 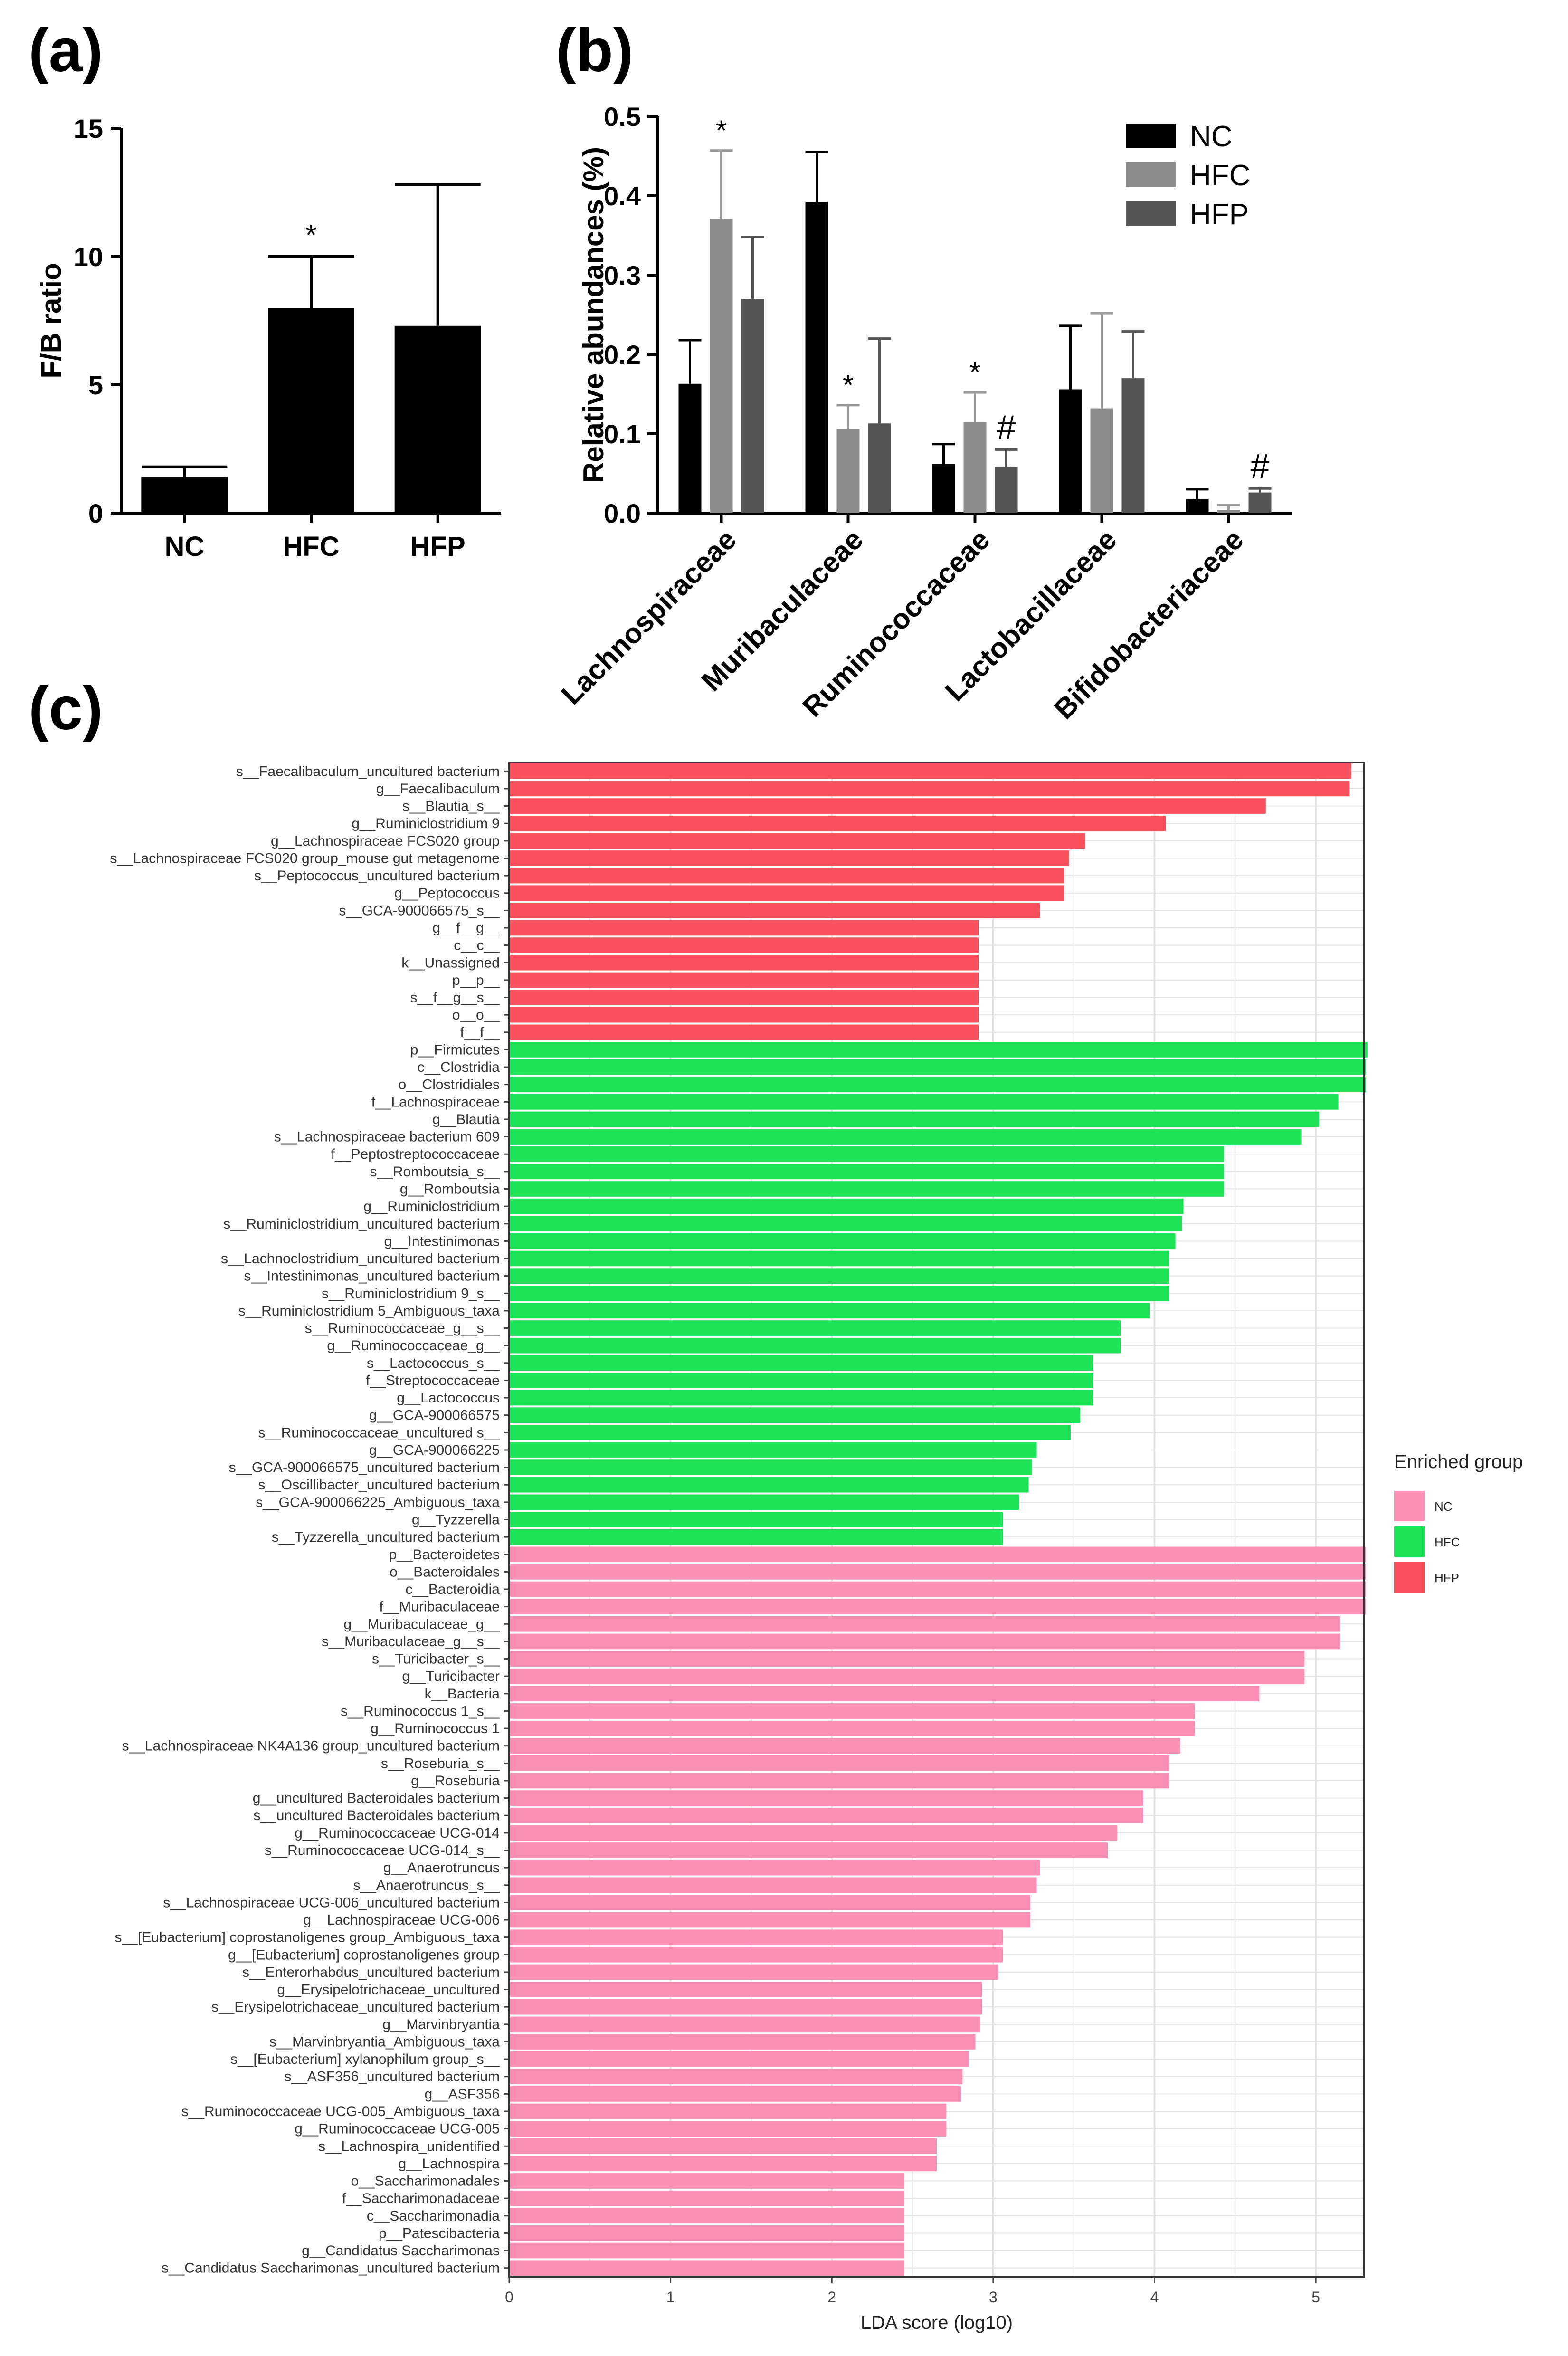 I want to click on x-tick-label: 1, so click(x=670, y=2297).